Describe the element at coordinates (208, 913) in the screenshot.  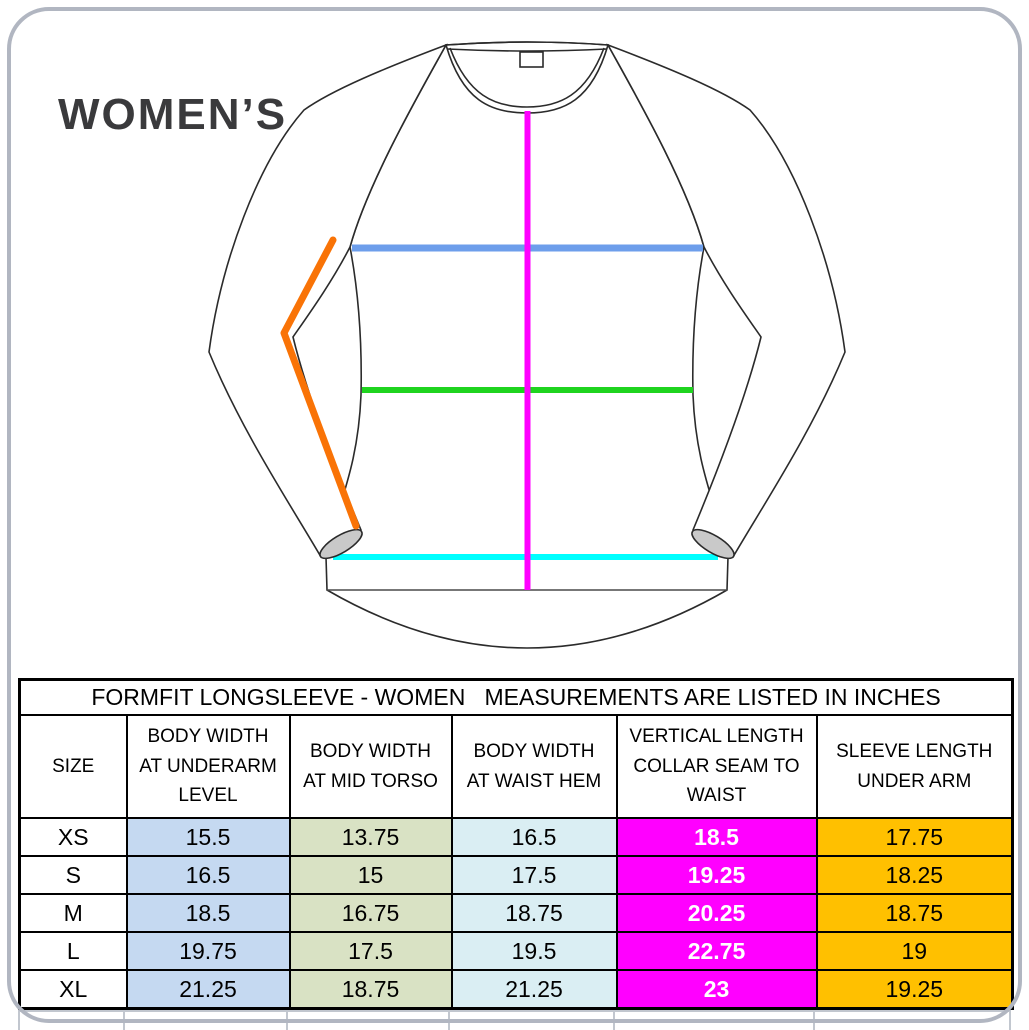
I see `measurement-cell-underarm: 18.5` at that location.